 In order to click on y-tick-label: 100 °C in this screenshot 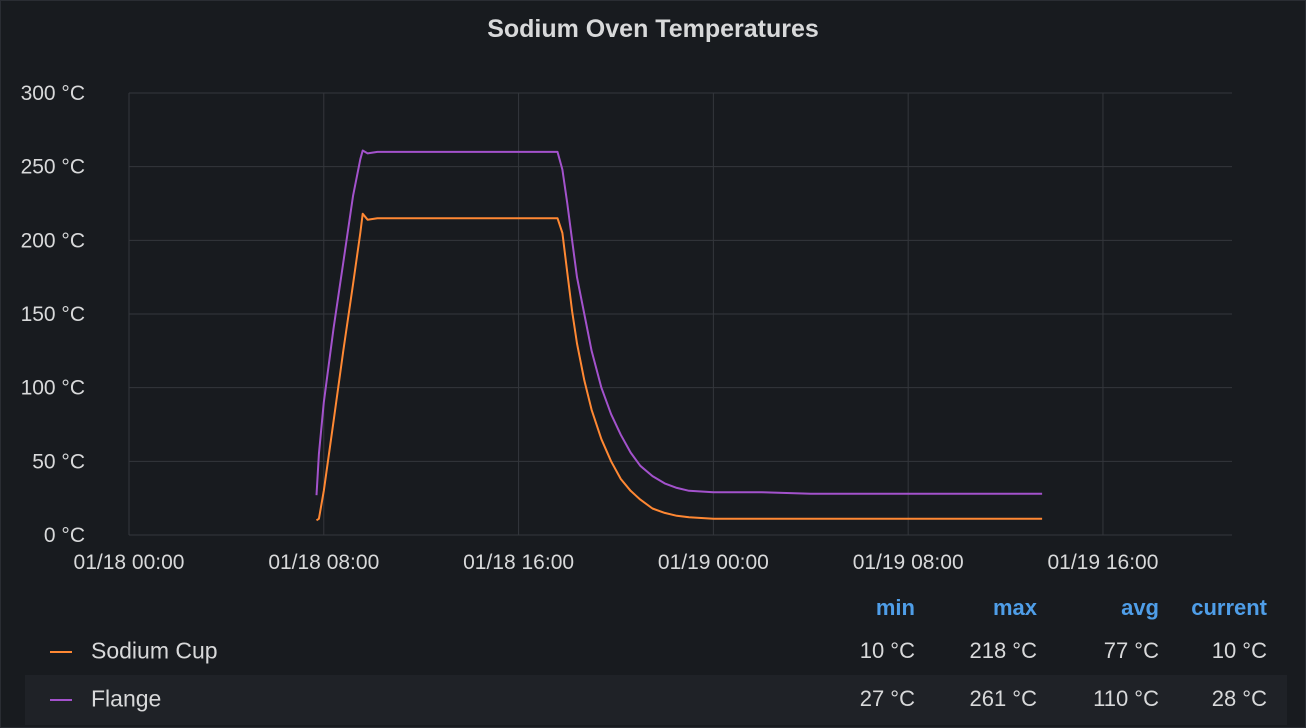, I will do `click(53, 388)`.